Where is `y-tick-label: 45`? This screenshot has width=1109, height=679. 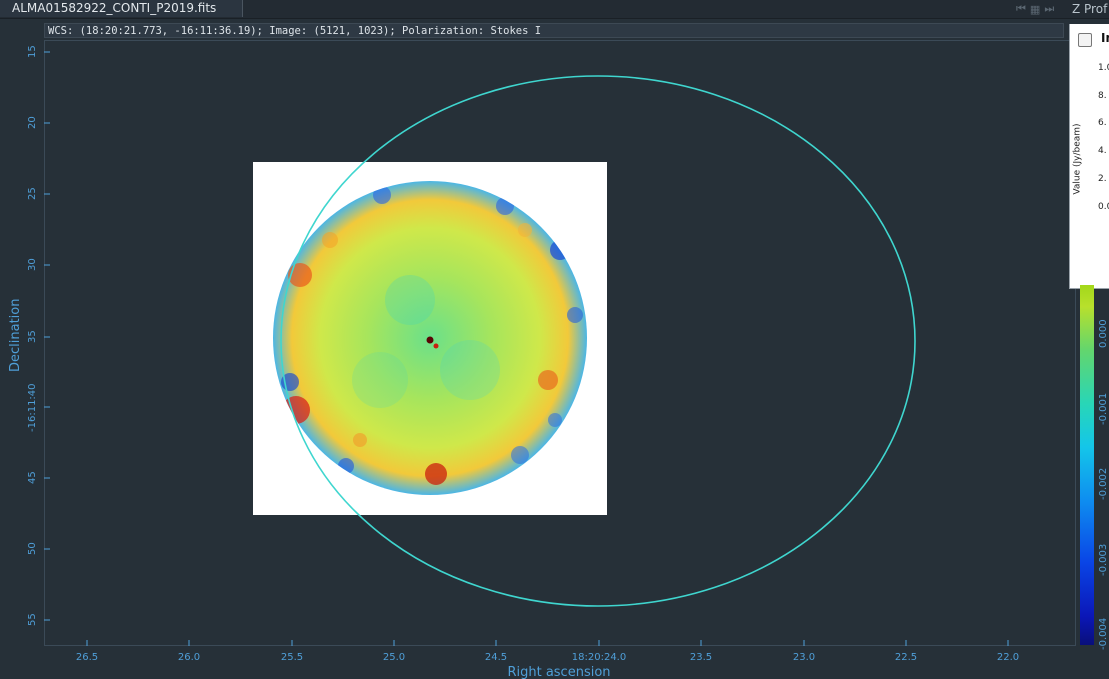 y-tick-label: 45 is located at coordinates (32, 477).